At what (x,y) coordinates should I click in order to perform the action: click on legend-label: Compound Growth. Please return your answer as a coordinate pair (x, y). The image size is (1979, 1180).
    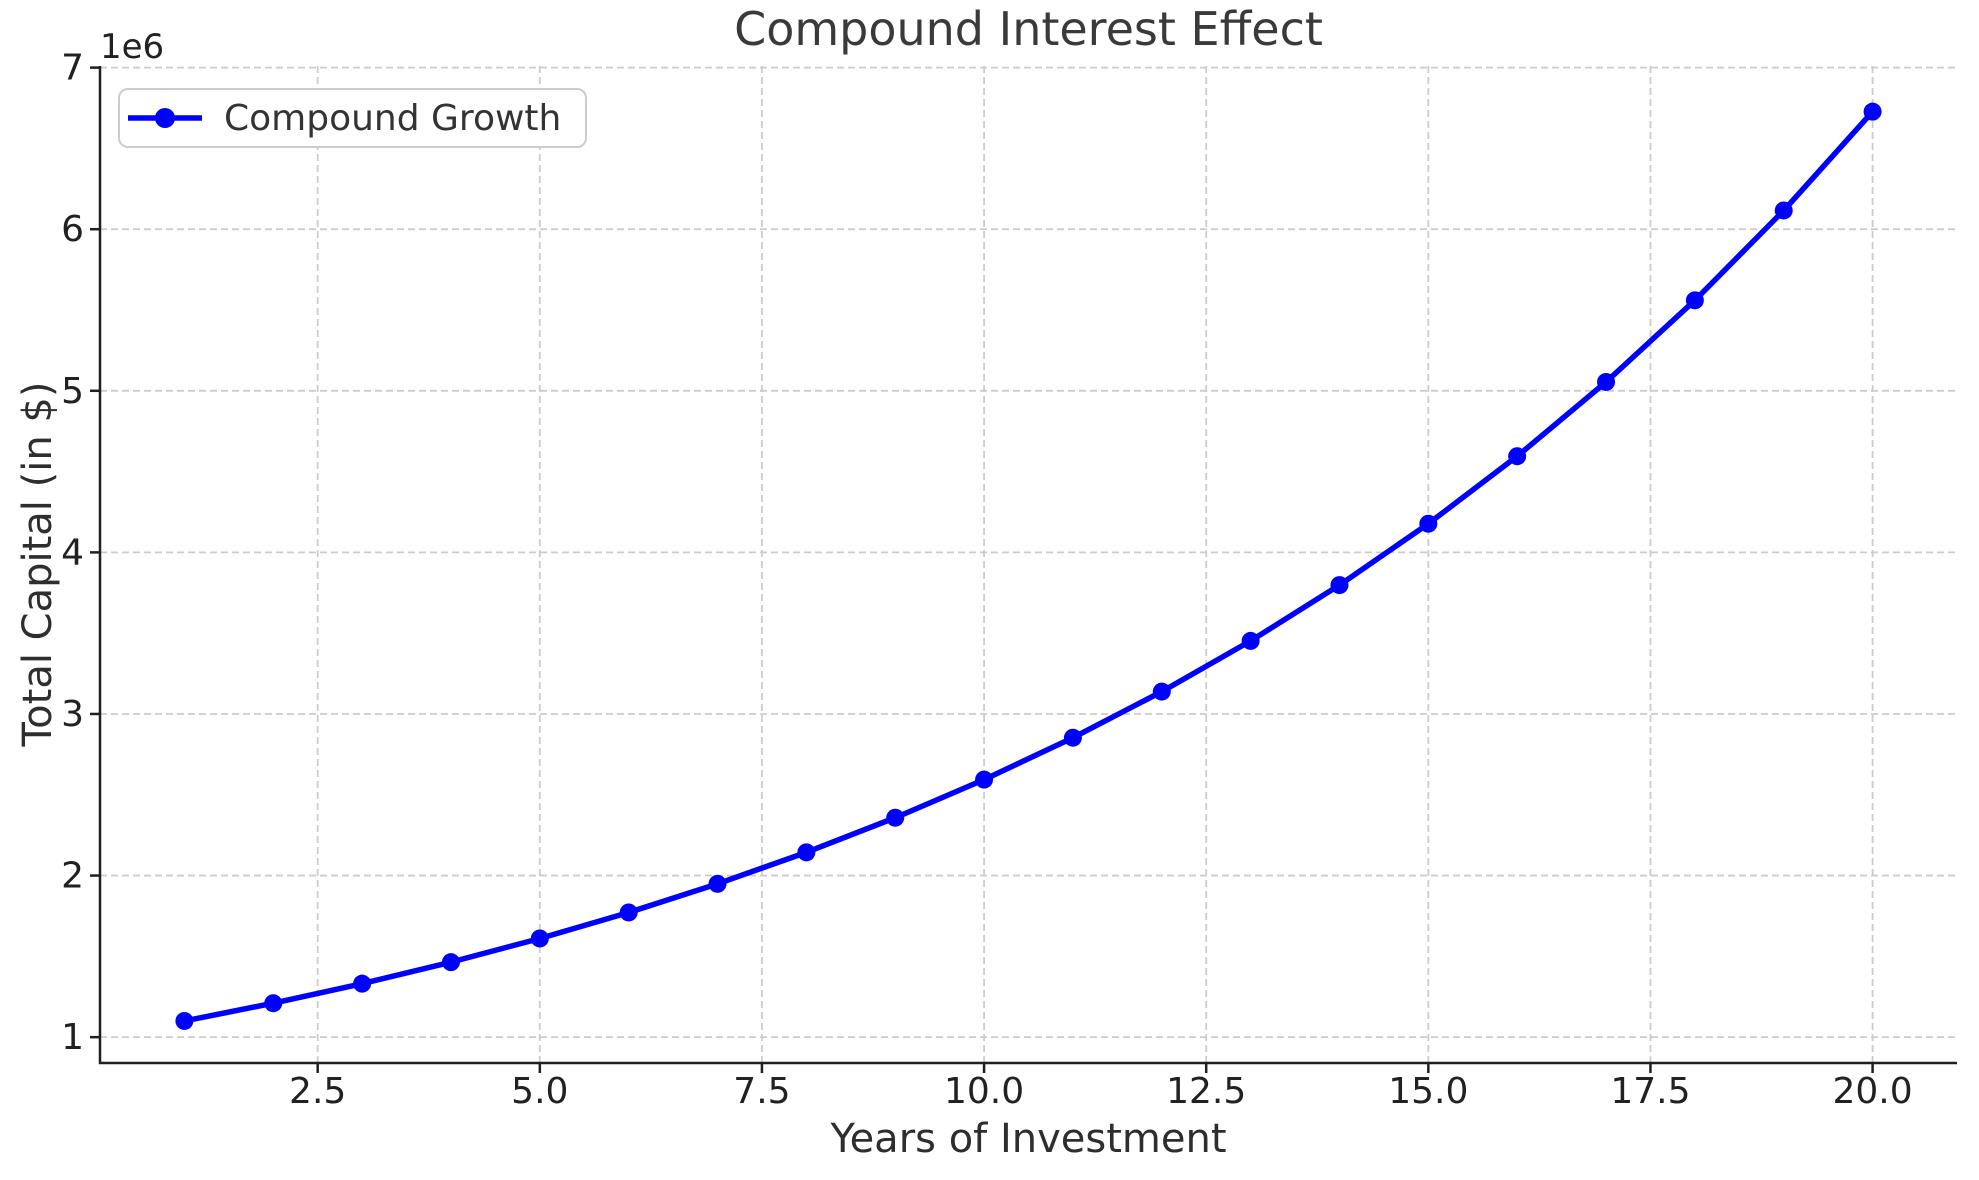
    Looking at the image, I should click on (393, 118).